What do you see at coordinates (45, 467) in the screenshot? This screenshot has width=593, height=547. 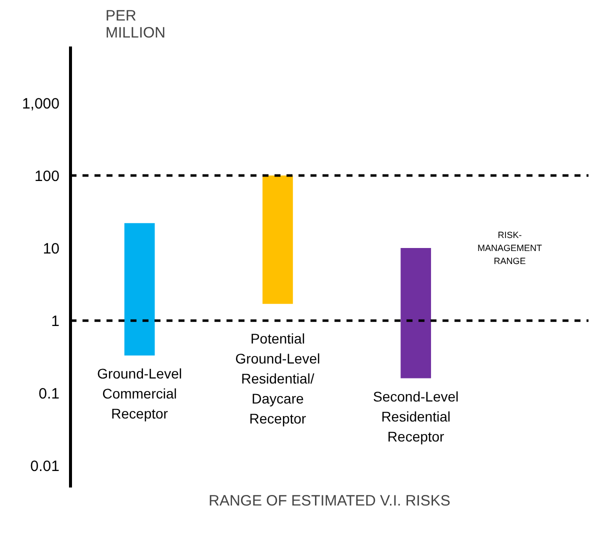 I see `y-tick-label: 0.01` at bounding box center [45, 467].